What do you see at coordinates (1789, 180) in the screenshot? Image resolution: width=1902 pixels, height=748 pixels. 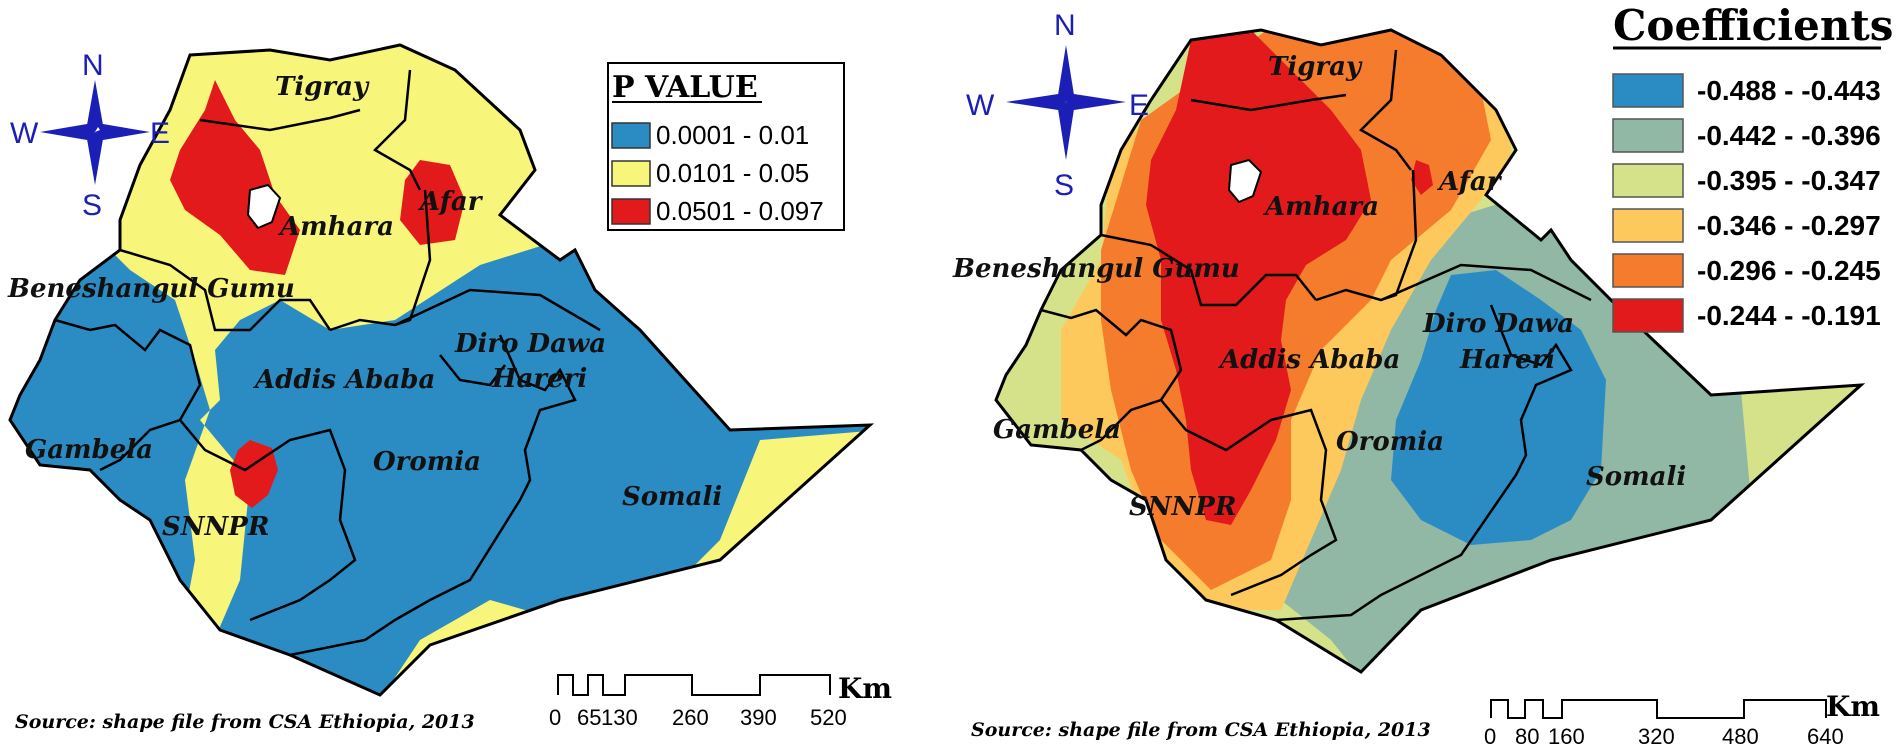 I see `legend-item-label: -0.395 - -0.347` at bounding box center [1789, 180].